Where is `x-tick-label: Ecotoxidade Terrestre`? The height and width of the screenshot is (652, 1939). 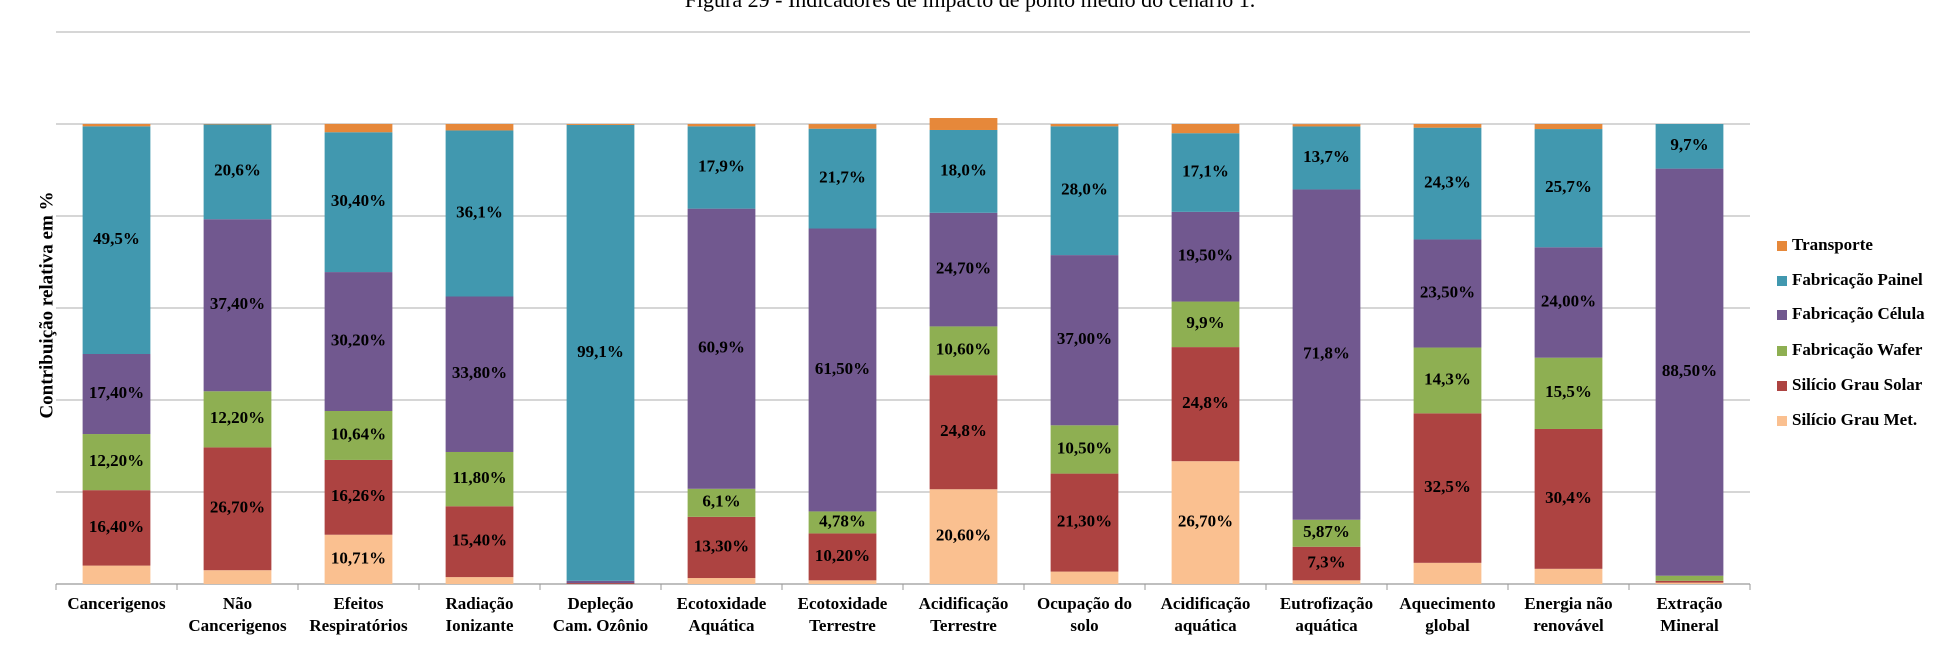
x-tick-label: Ecotoxidade Terrestre is located at coordinates (843, 614).